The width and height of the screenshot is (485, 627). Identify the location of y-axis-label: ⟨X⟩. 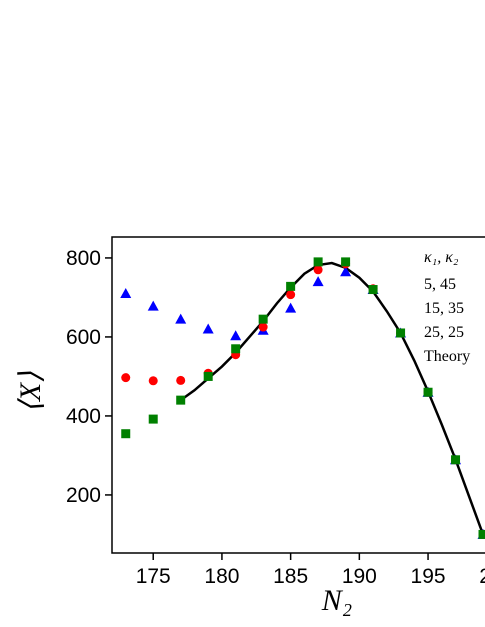
(30, 392).